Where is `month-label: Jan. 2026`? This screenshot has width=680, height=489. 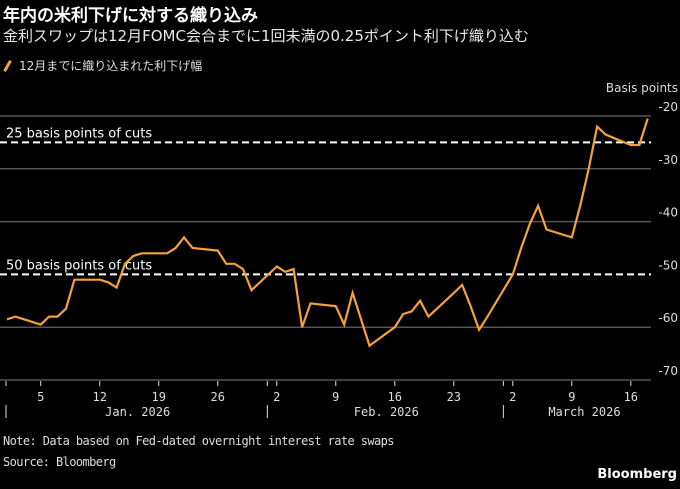
month-label: Jan. 2026 is located at coordinates (137, 412).